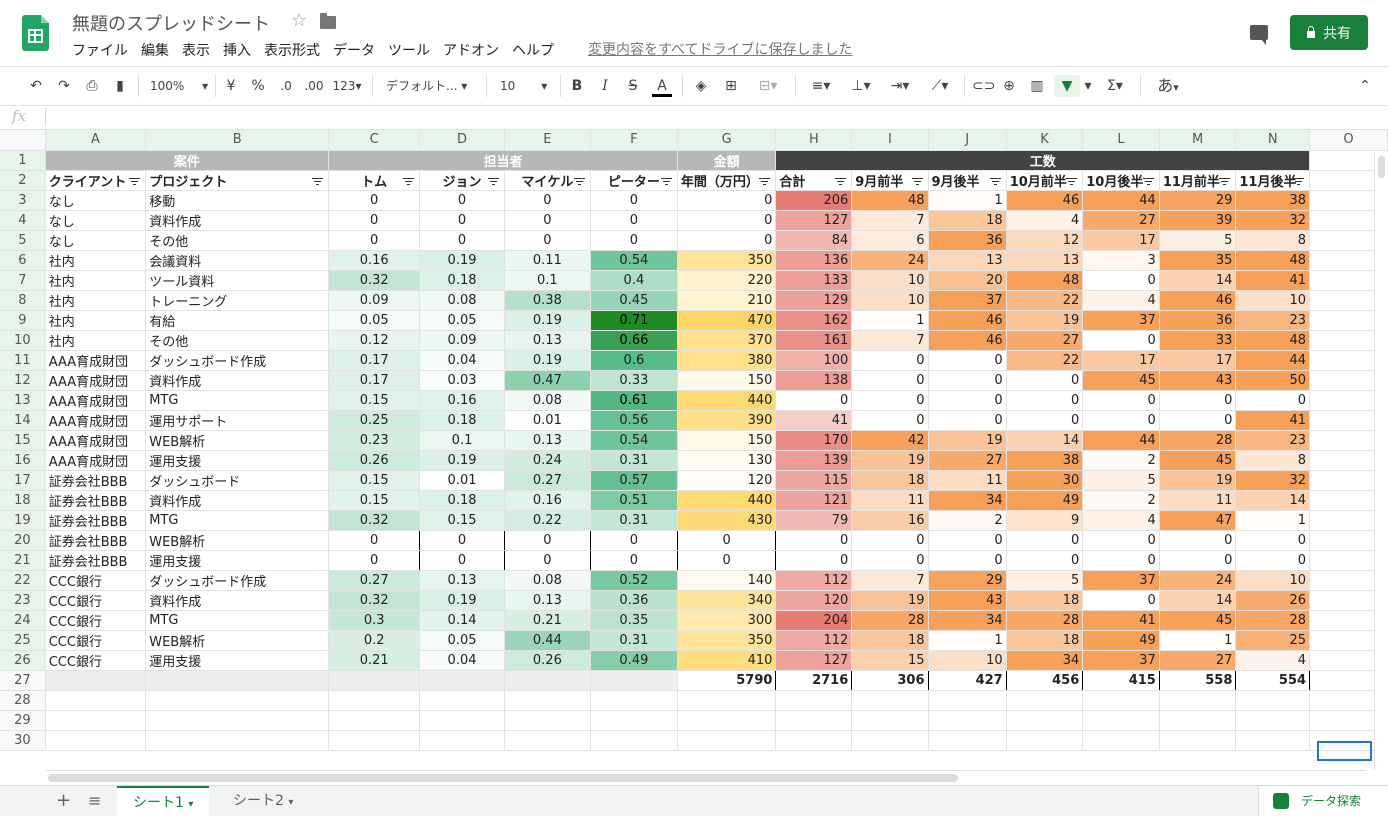  What do you see at coordinates (890, 660) in the screenshot?
I see `cell: 15` at bounding box center [890, 660].